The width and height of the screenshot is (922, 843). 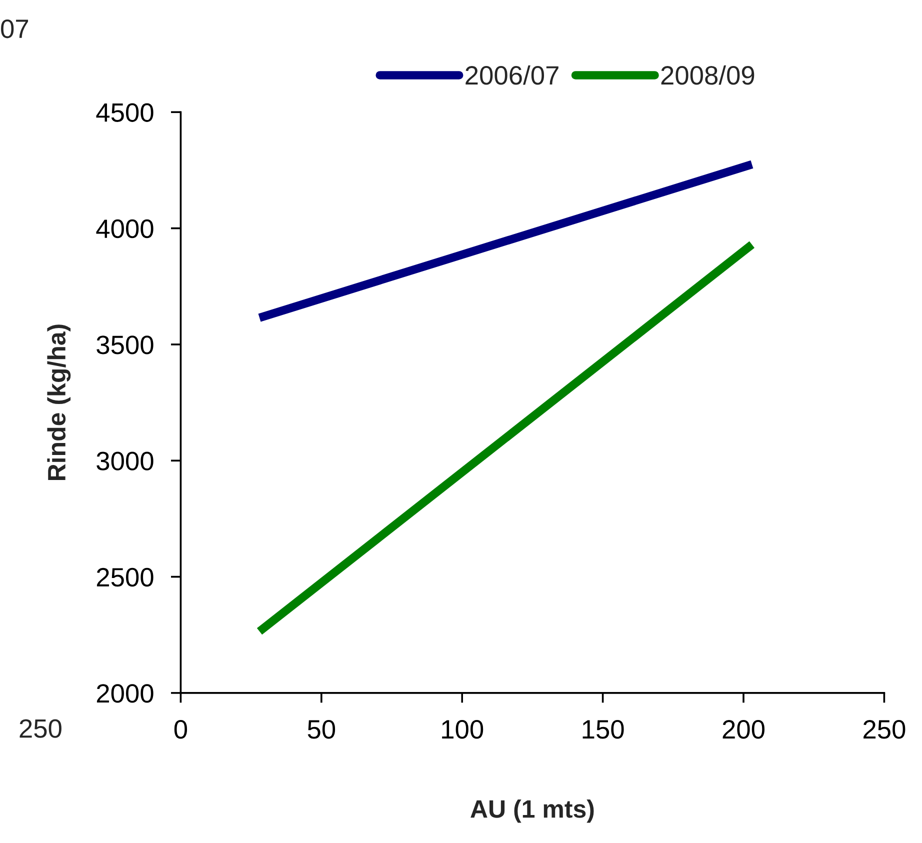 I want to click on x-tick-label: 150, so click(x=603, y=729).